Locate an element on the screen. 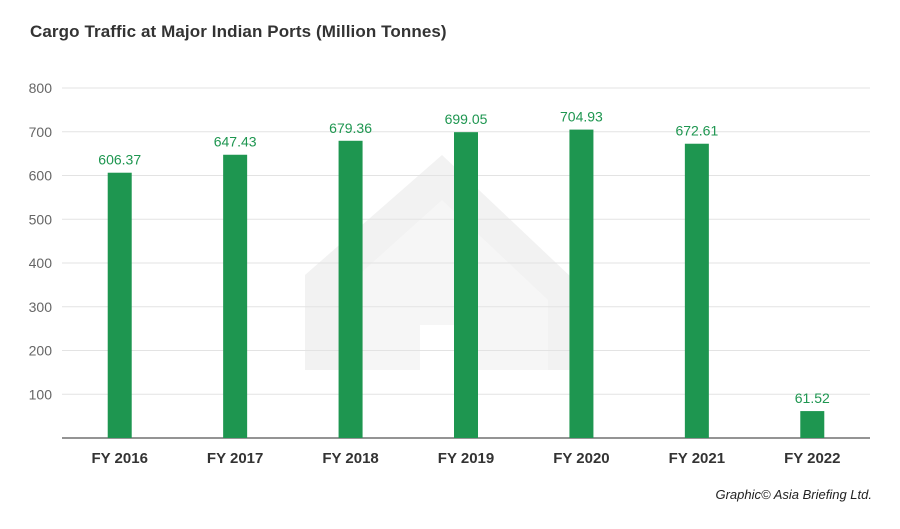 The width and height of the screenshot is (900, 529). data-label: 679.36 is located at coordinates (350, 128).